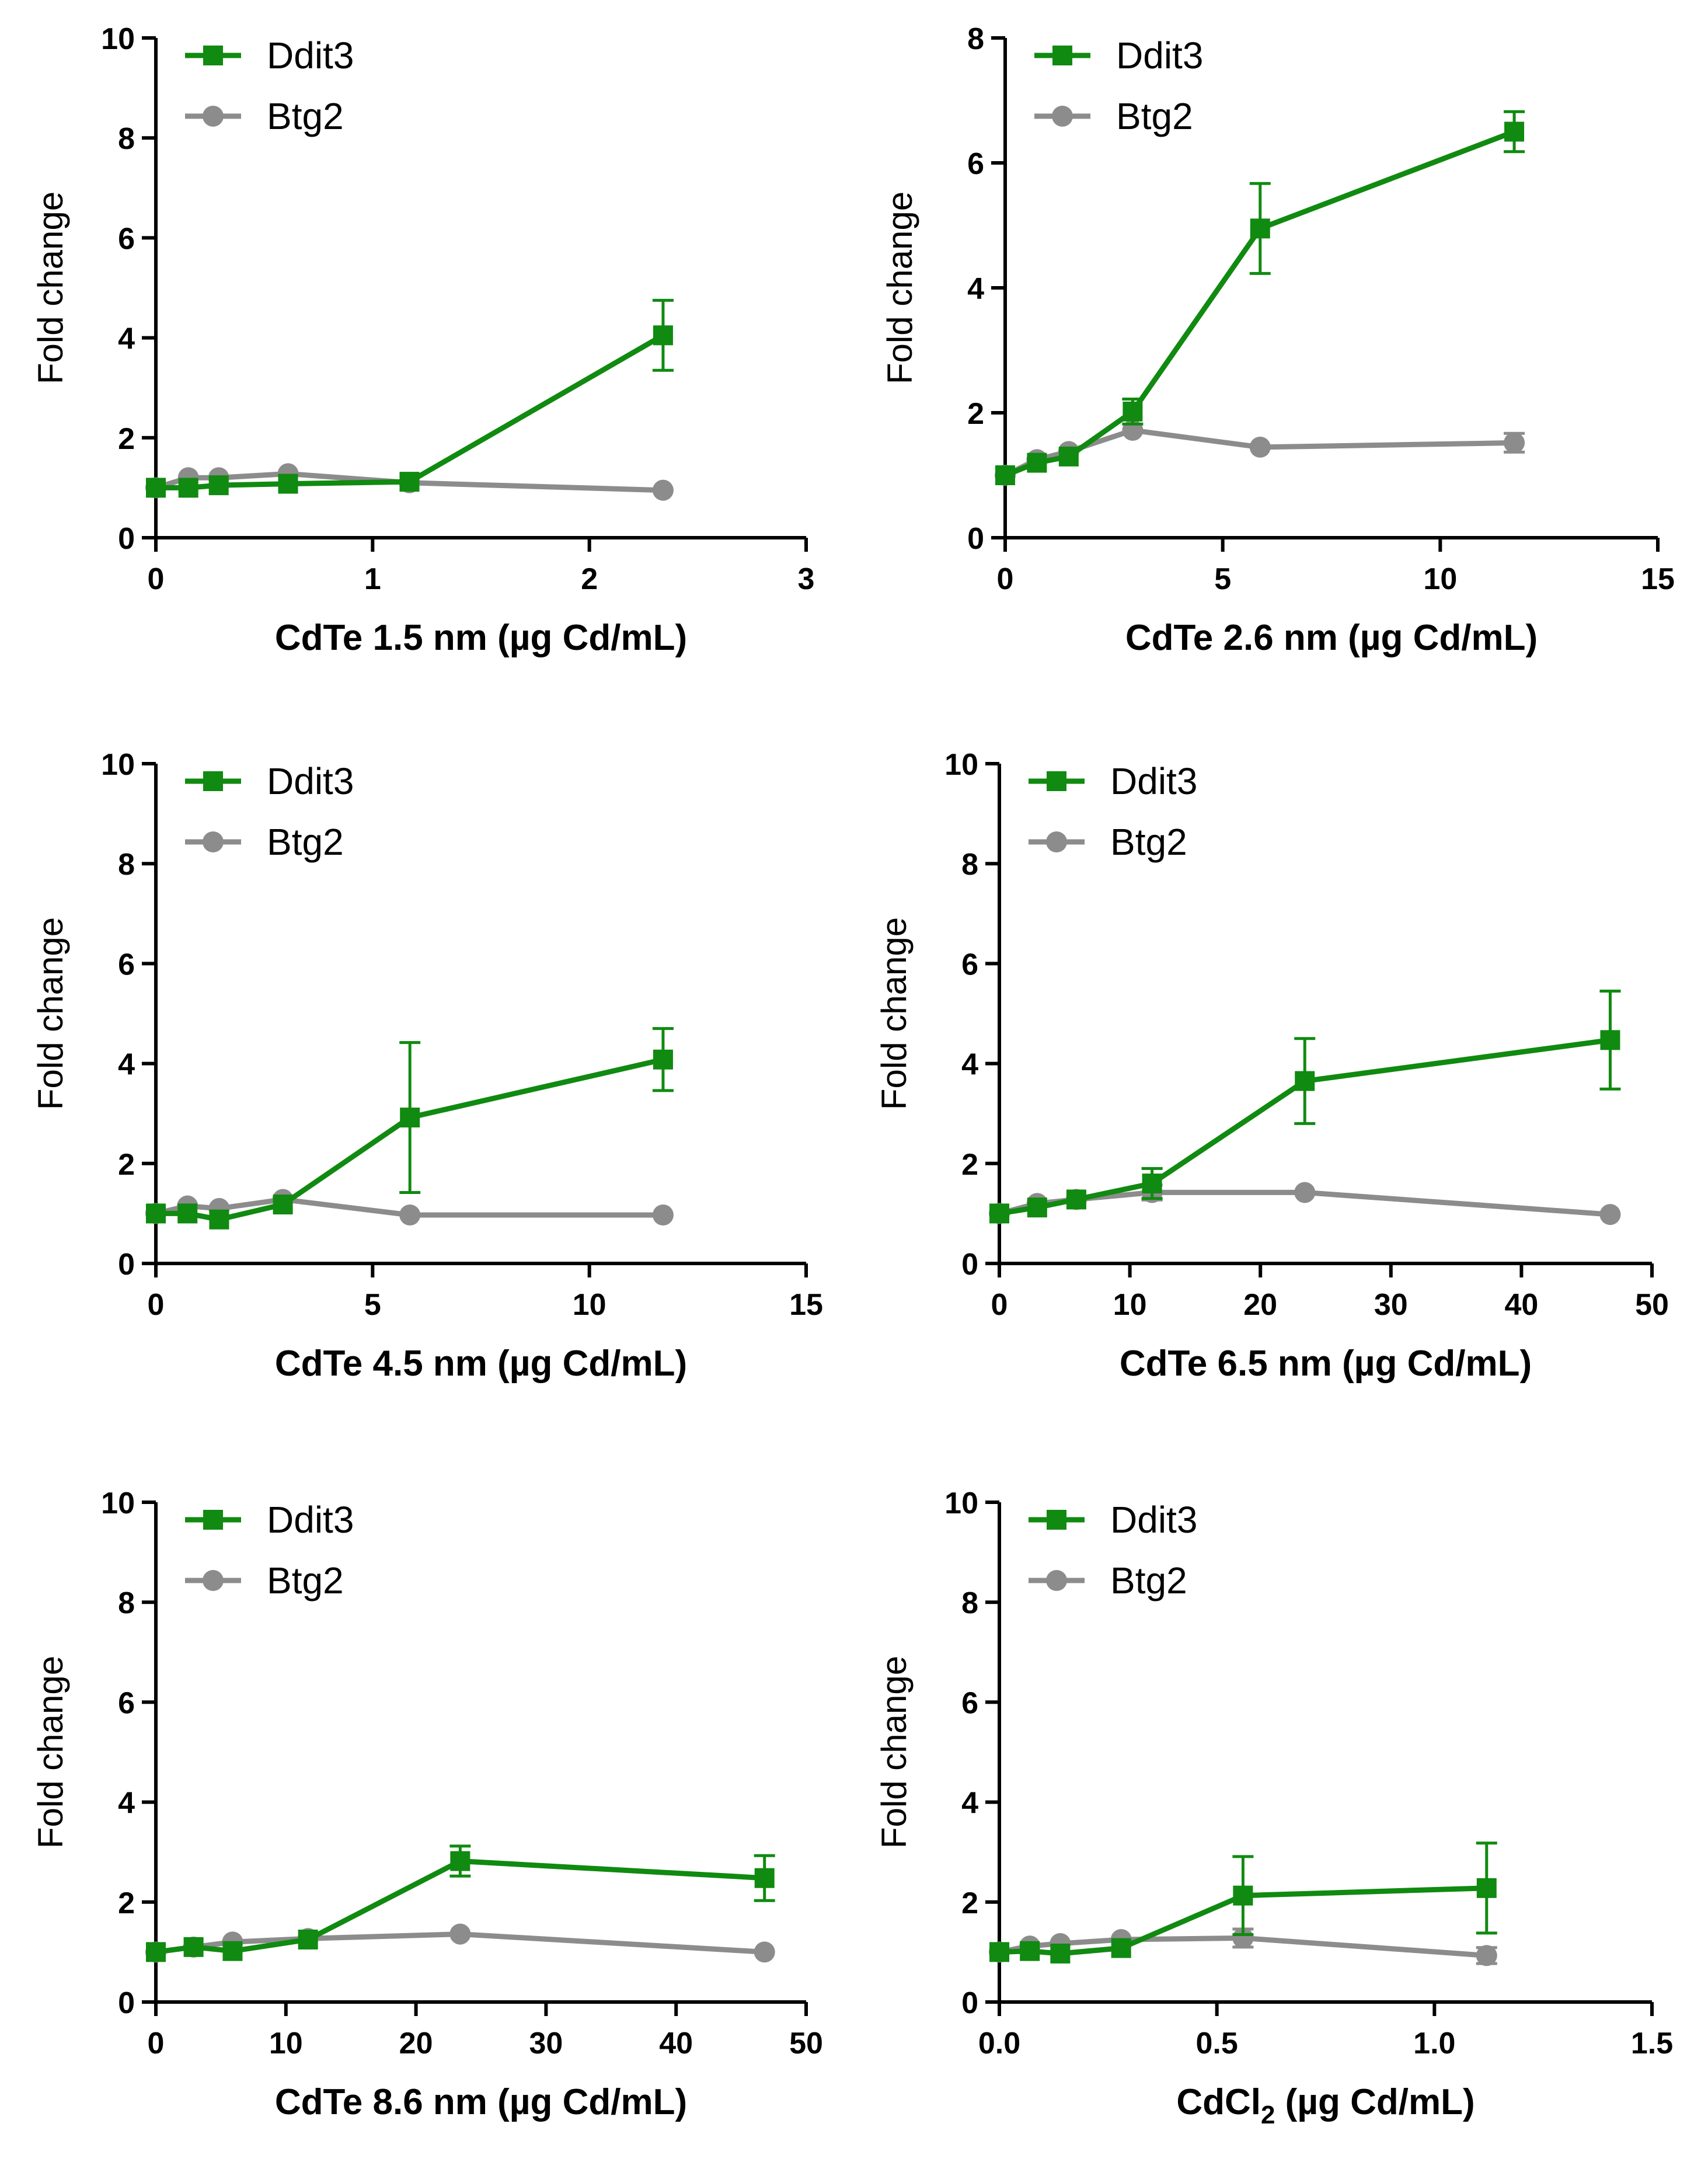  Describe the element at coordinates (372, 1305) in the screenshot. I see `x-tick-label: 5` at that location.